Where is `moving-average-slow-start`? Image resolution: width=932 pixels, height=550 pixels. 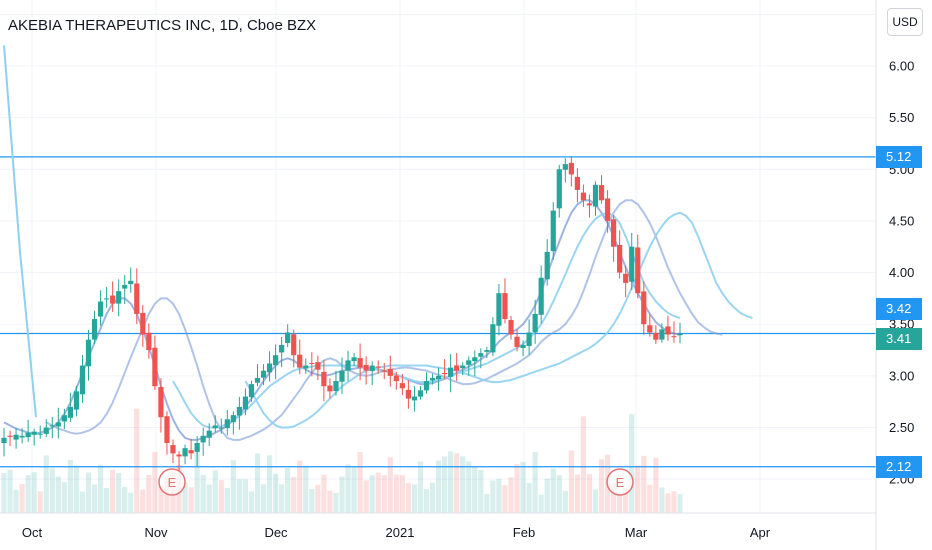
moving-average-slow-start is located at coordinates (20, 231).